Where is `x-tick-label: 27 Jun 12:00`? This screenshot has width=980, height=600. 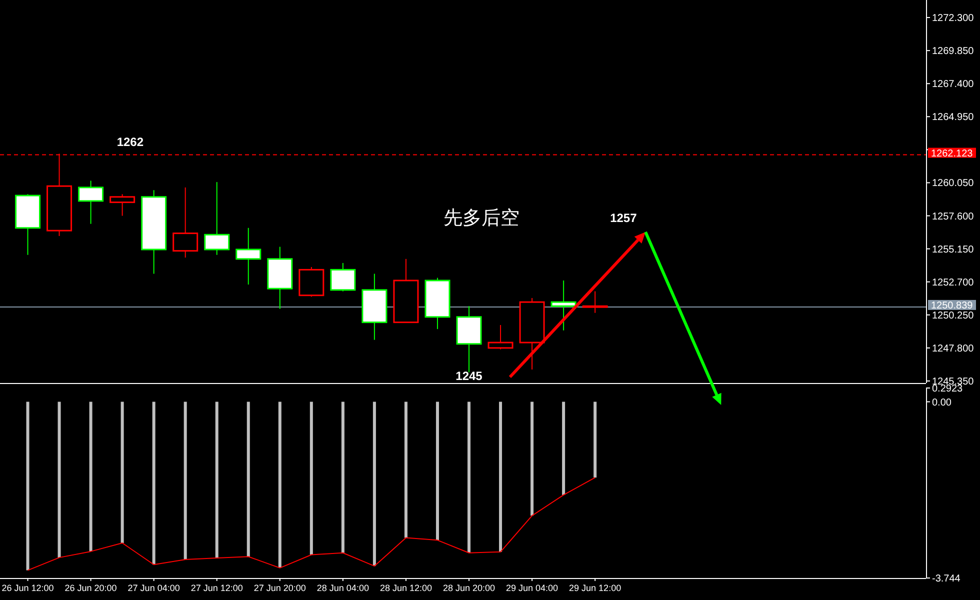 x-tick-label: 27 Jun 12:00 is located at coordinates (216, 588).